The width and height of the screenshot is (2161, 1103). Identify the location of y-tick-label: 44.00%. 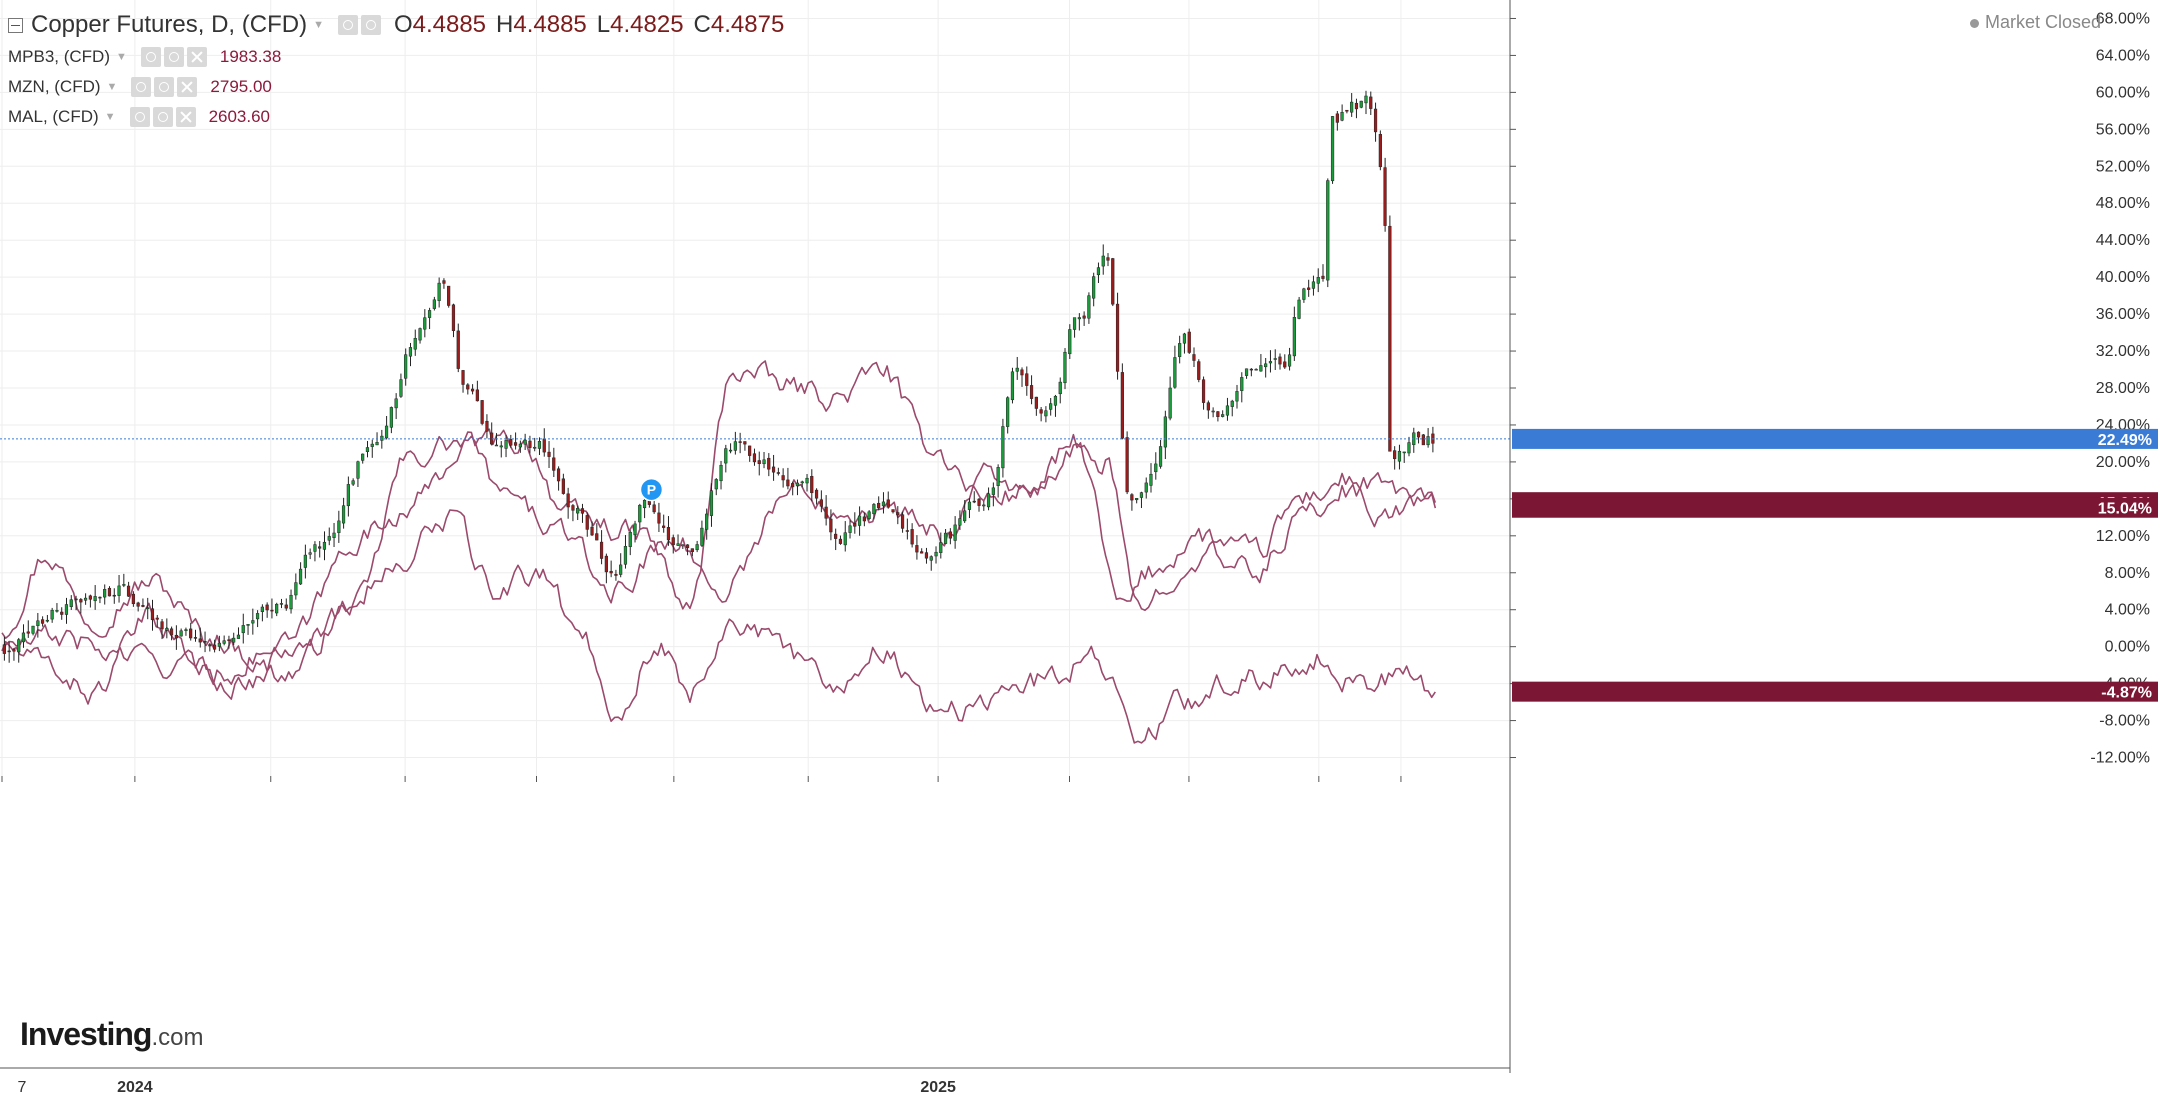
(2123, 240).